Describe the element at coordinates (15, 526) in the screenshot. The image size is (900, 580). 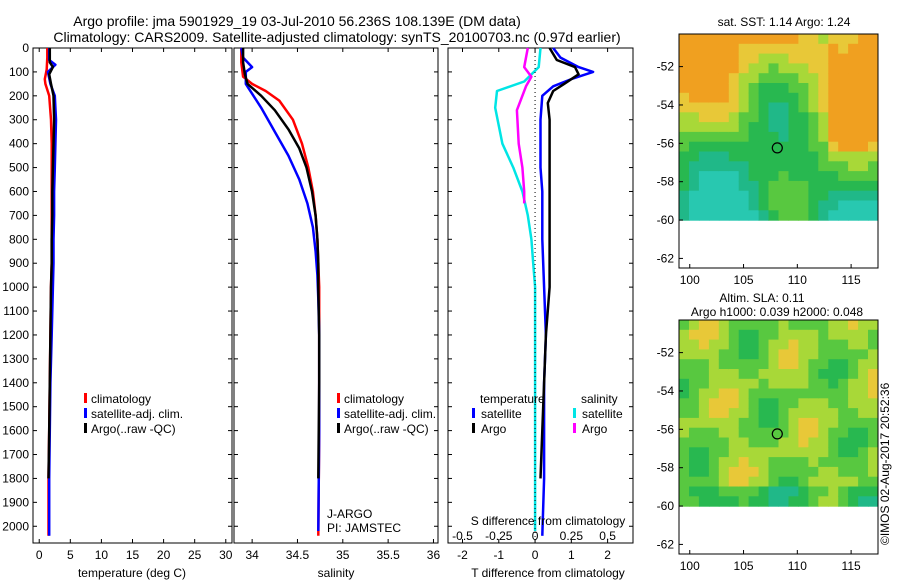
I see `y-tick-label: 2000` at that location.